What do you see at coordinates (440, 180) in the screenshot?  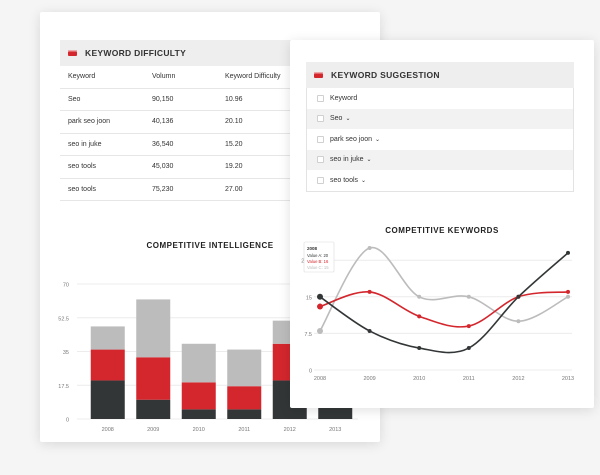 I see `list-item: seo tools ⌄` at bounding box center [440, 180].